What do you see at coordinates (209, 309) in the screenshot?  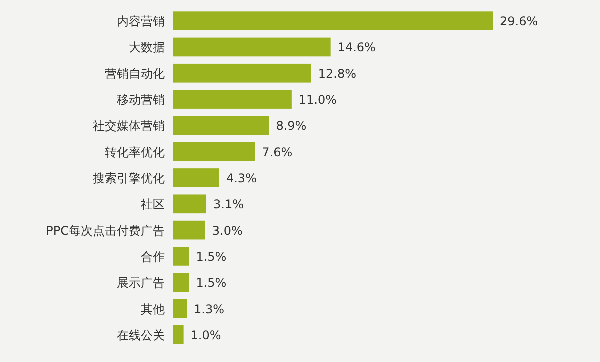 I see `data-label: 1.3%` at bounding box center [209, 309].